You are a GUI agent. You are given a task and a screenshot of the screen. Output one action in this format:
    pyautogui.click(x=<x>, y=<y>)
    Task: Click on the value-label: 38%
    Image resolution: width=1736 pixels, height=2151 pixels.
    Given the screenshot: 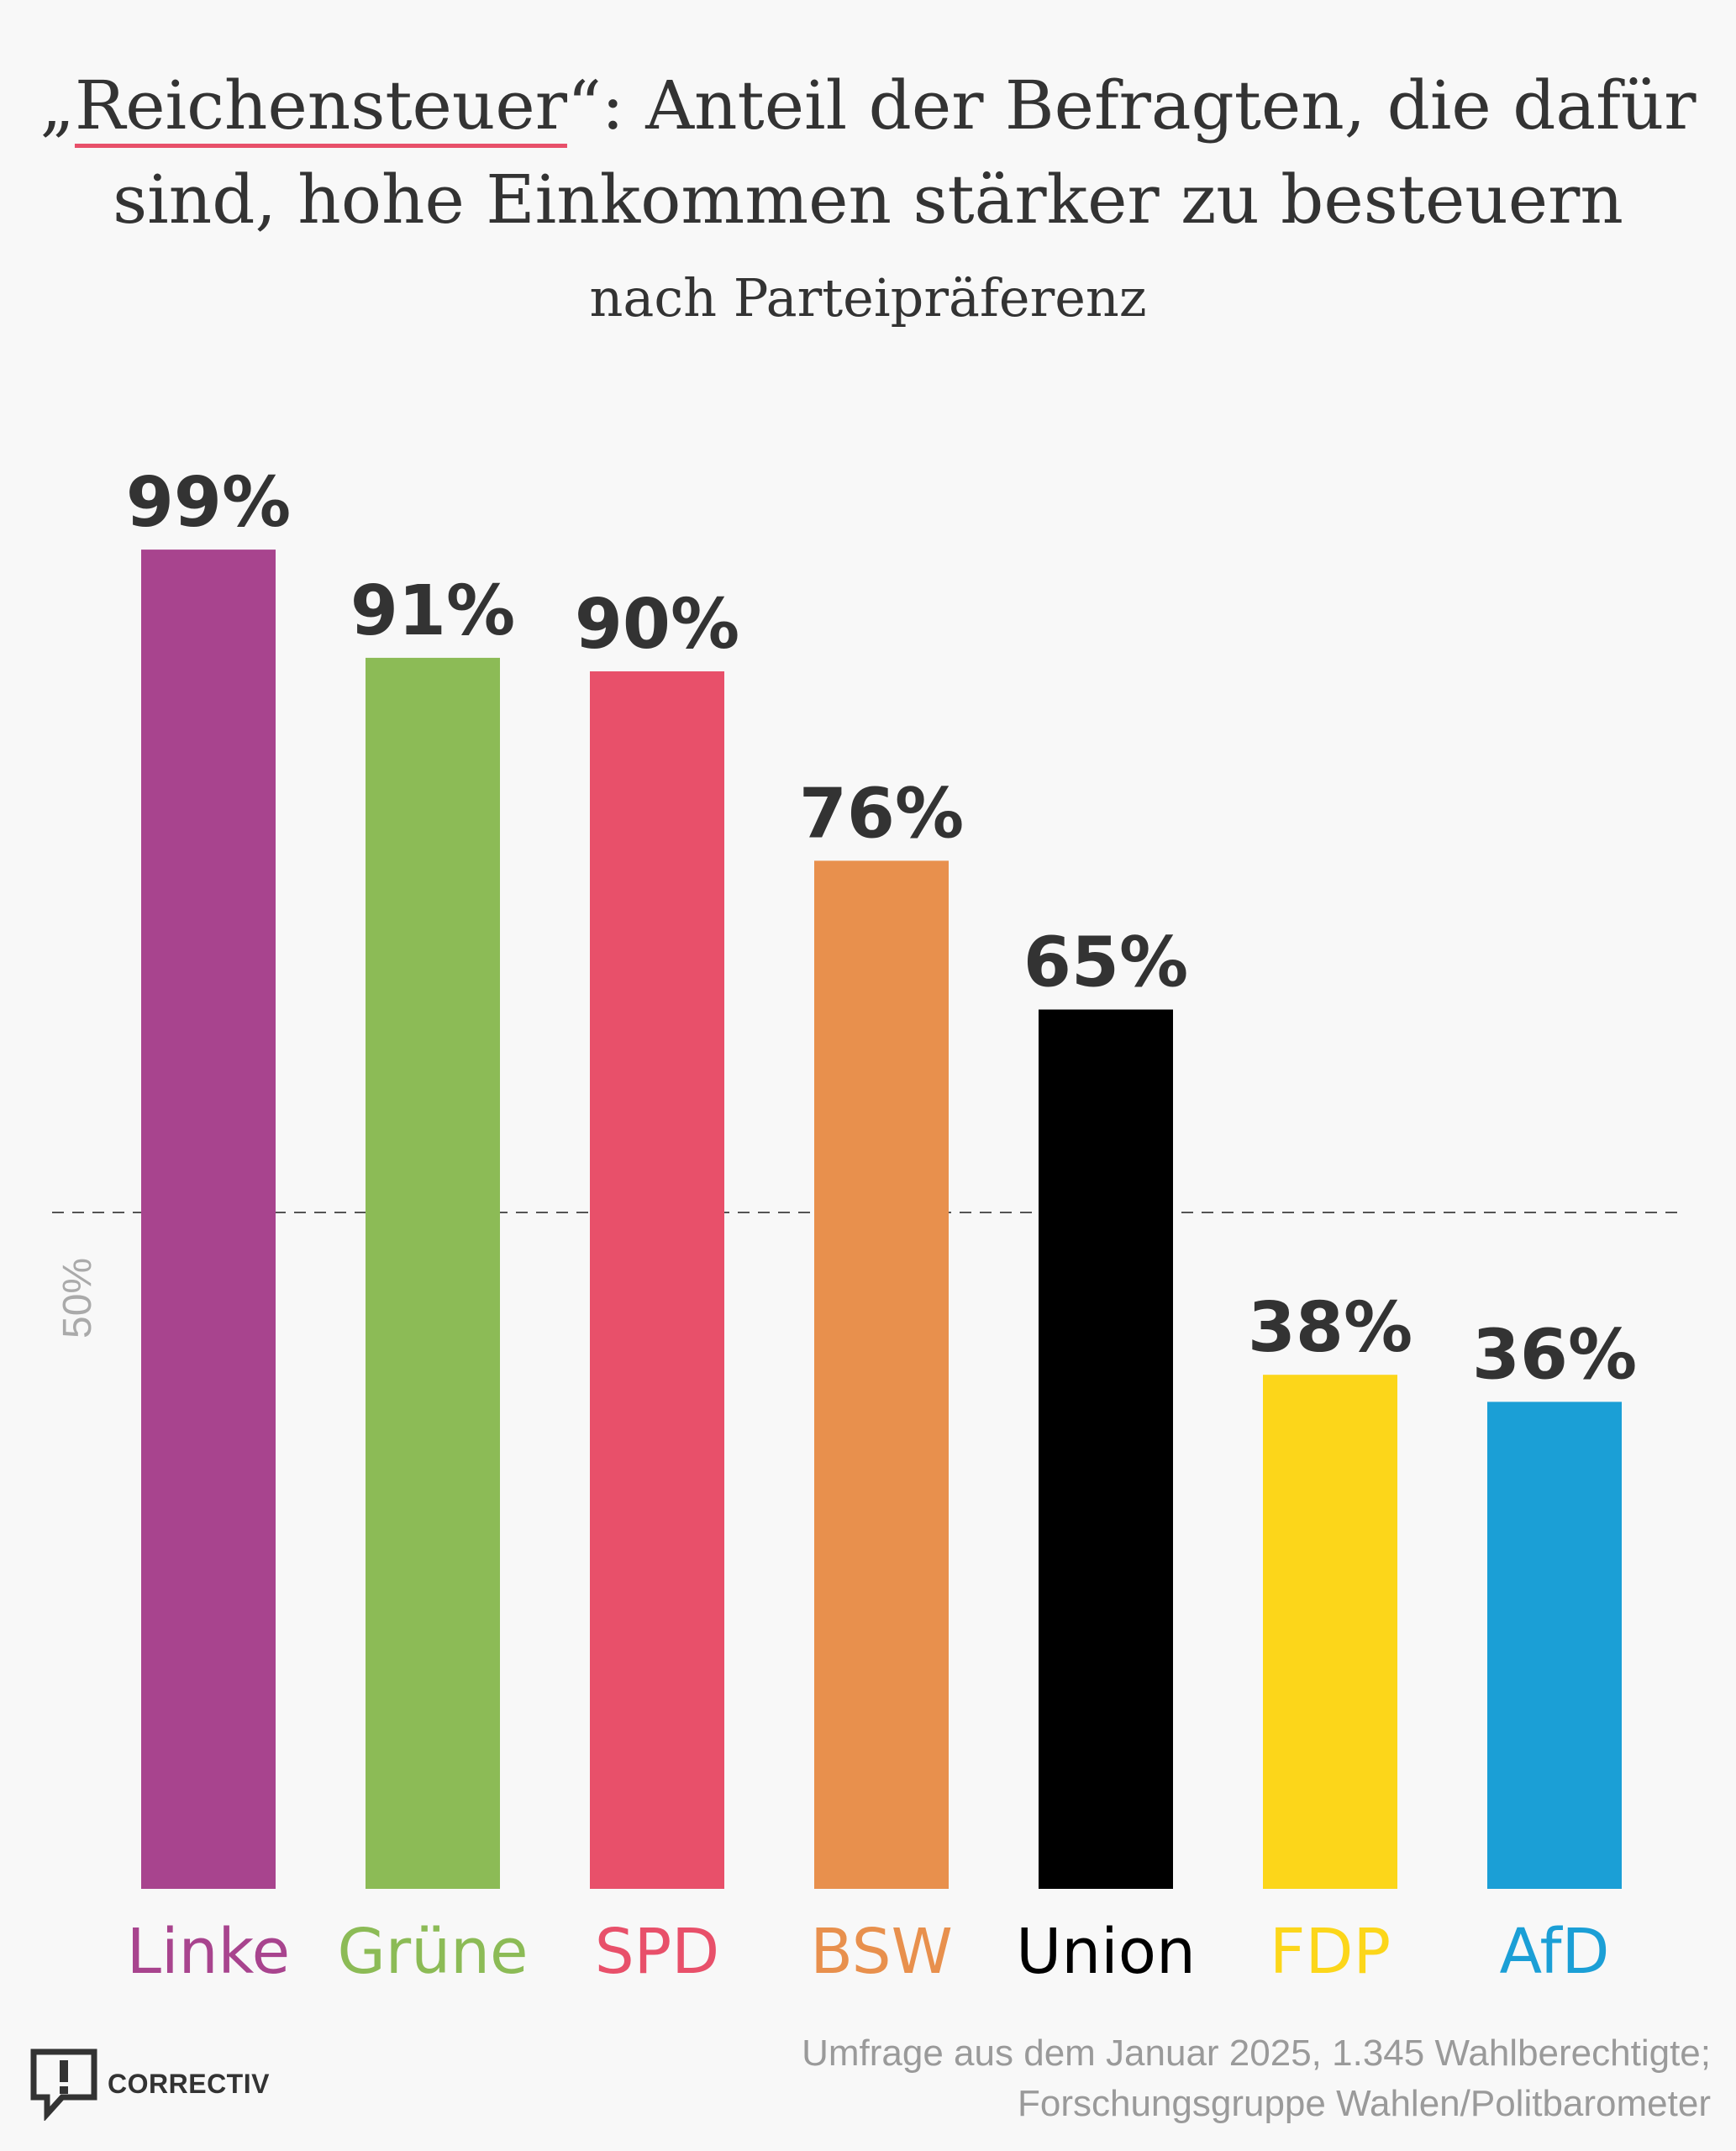 What is the action you would take?
    pyautogui.click(x=1330, y=1328)
    